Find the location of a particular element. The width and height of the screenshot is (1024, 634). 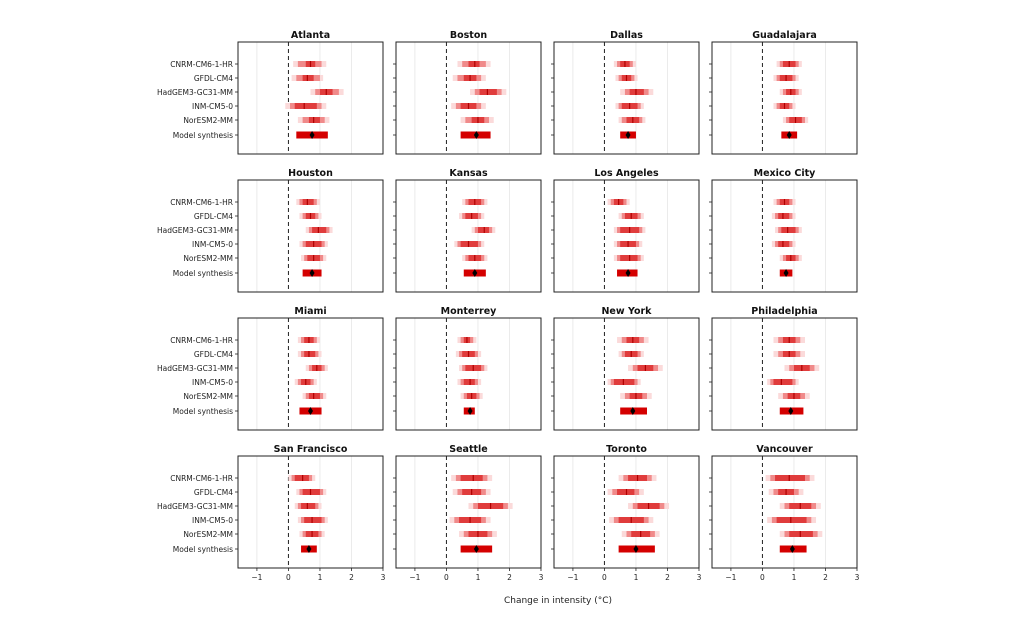

panel-title: Los Angeles is located at coordinates (626, 173).